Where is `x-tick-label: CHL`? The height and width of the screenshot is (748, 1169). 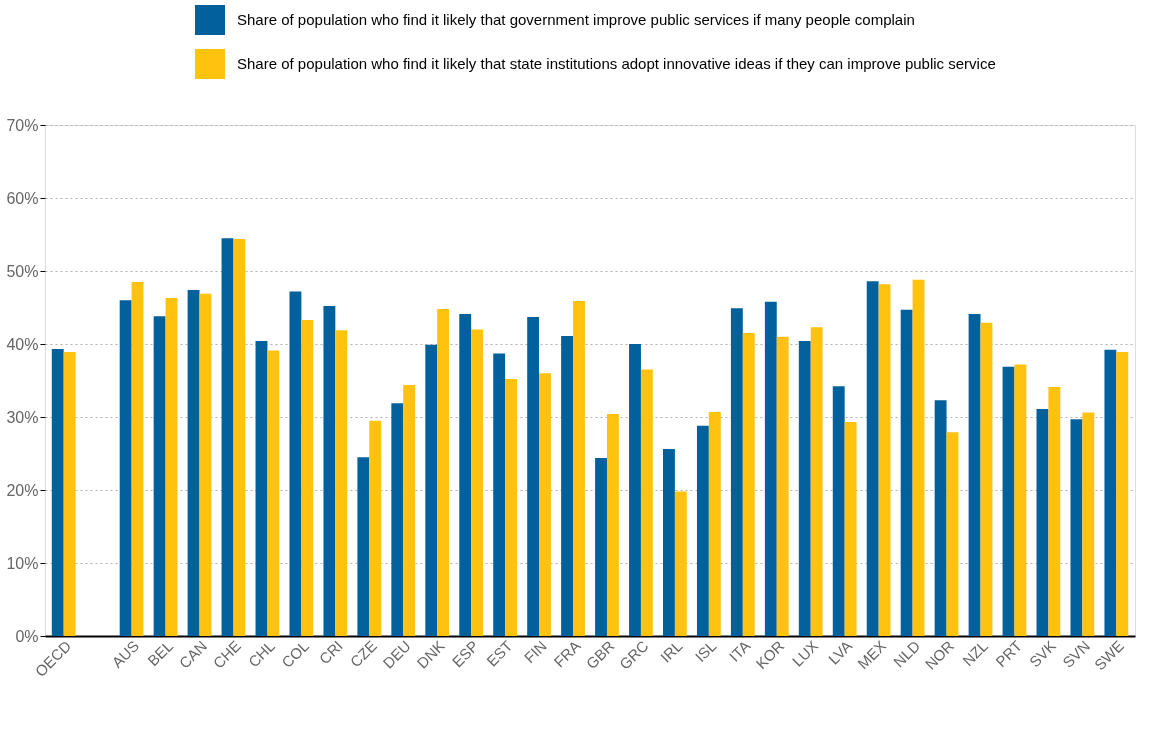
x-tick-label: CHL is located at coordinates (261, 654).